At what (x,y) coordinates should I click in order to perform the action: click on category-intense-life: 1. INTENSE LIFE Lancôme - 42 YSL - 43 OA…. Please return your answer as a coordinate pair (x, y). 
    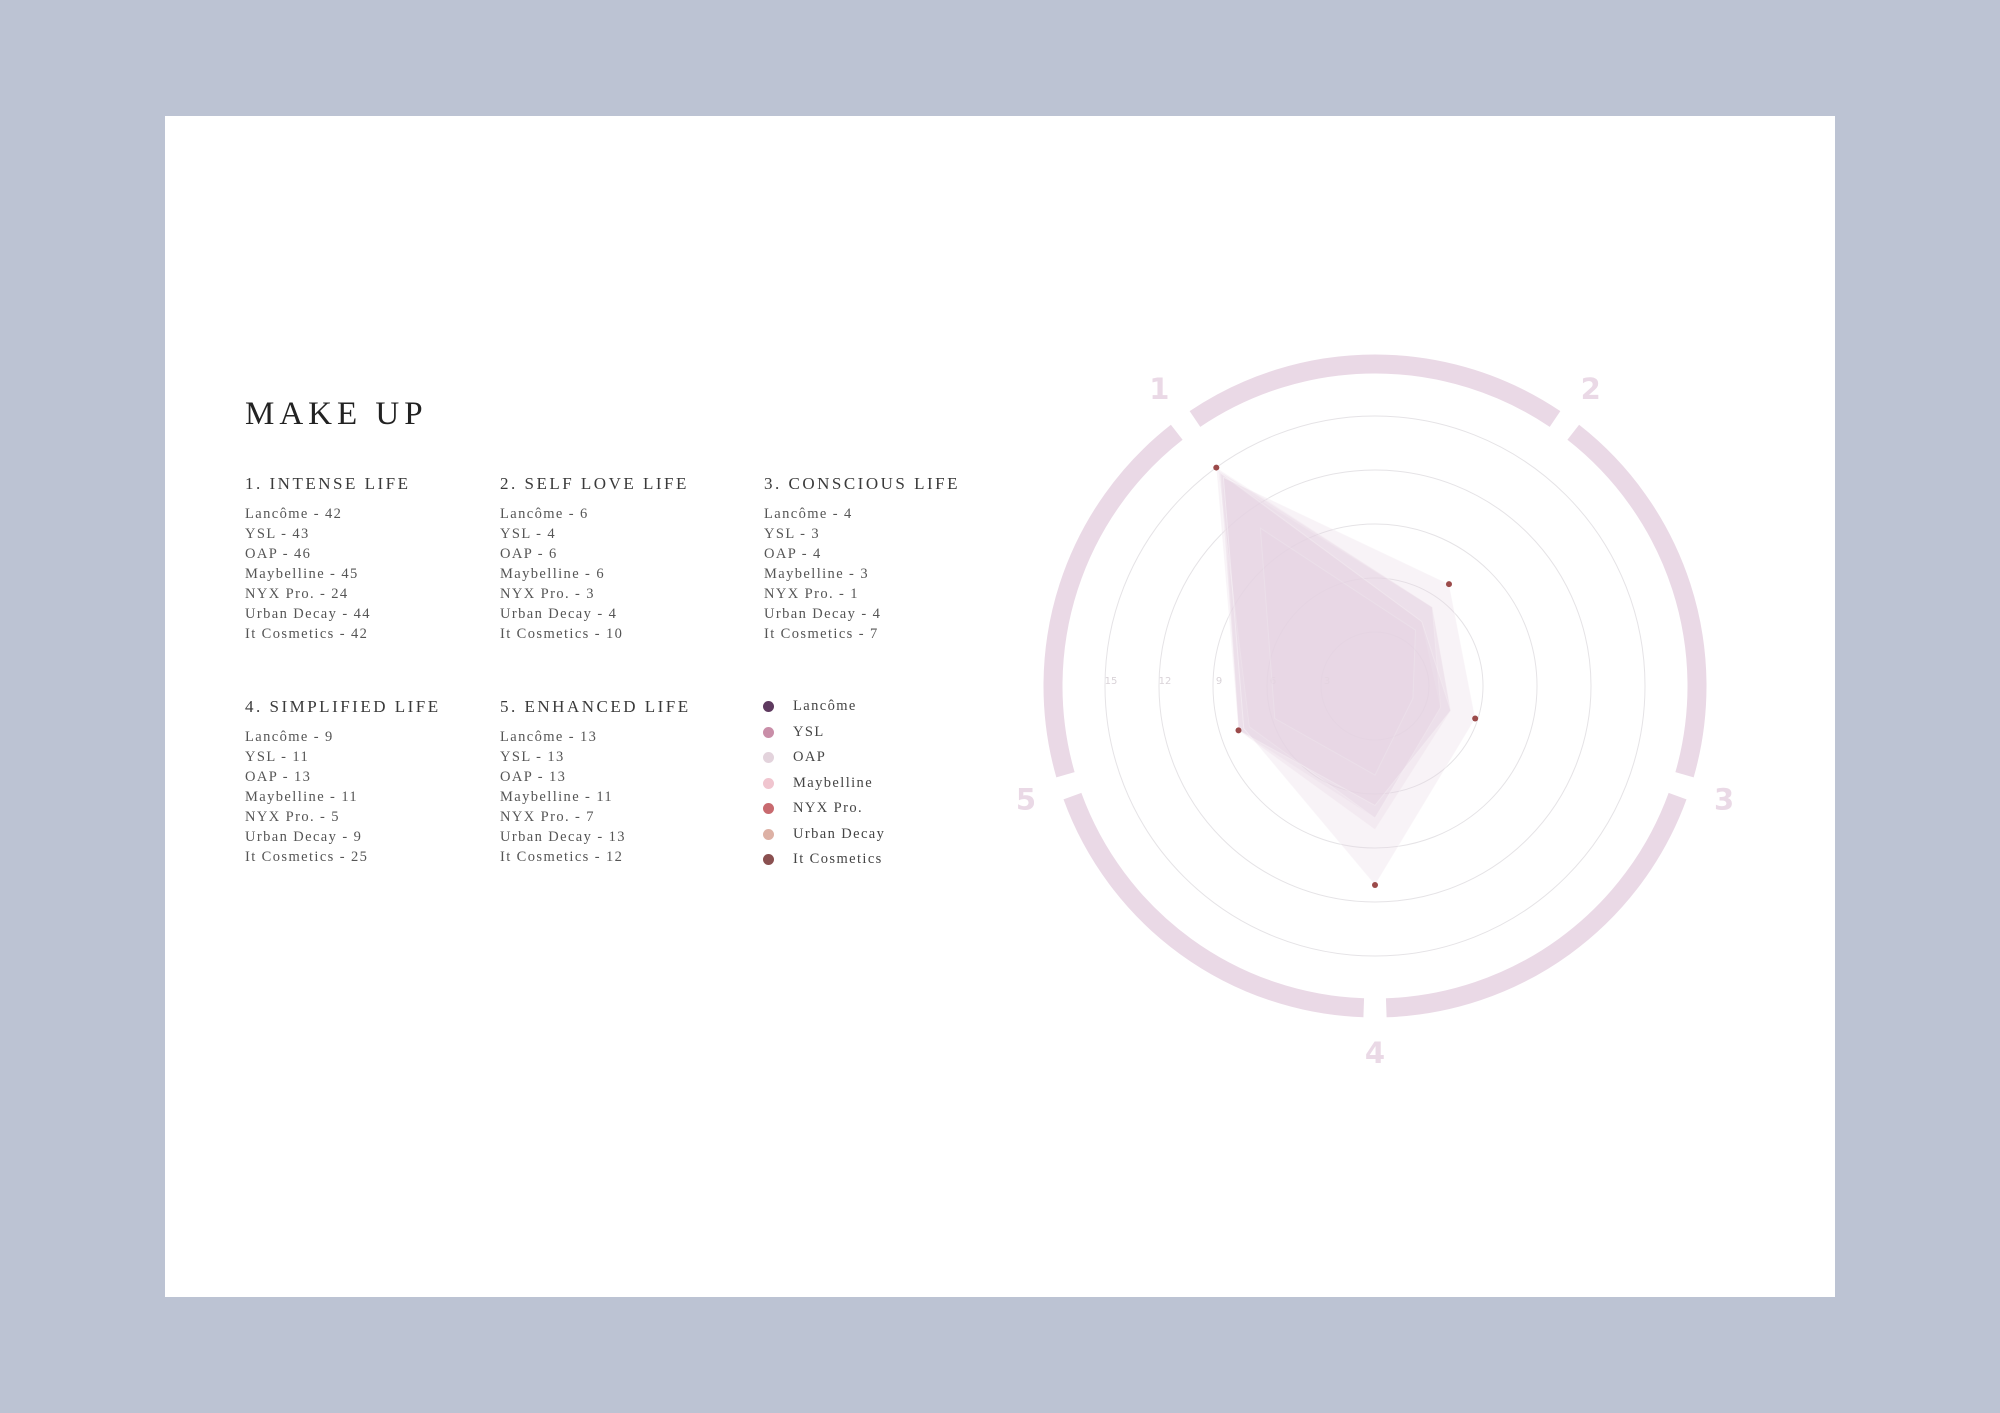
    Looking at the image, I should click on (370, 559).